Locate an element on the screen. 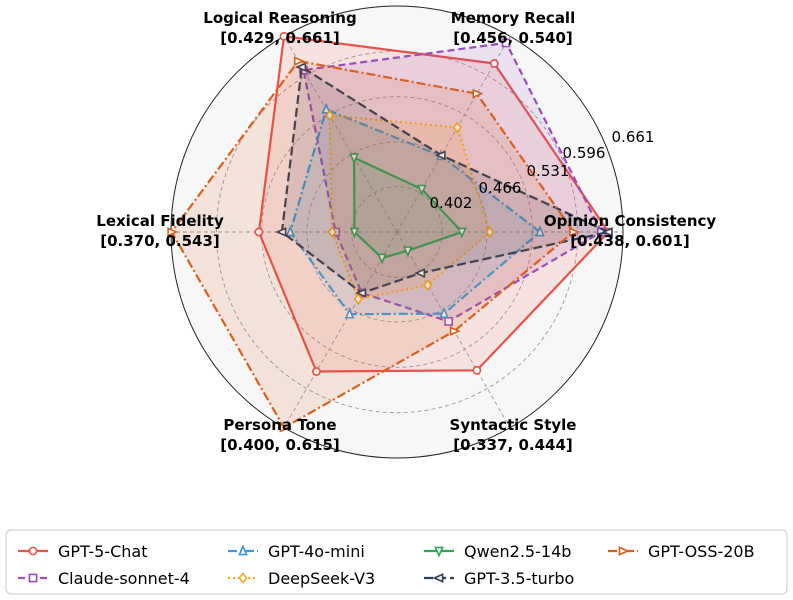 This screenshot has width=793, height=600. series-deepseek-v3 is located at coordinates (410, 207).